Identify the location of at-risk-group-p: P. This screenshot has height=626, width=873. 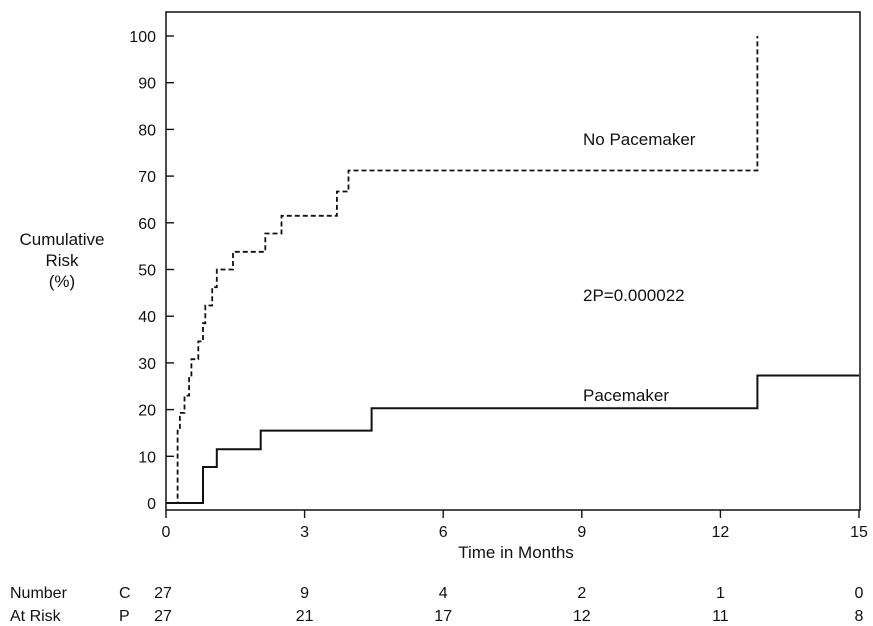
(124, 616).